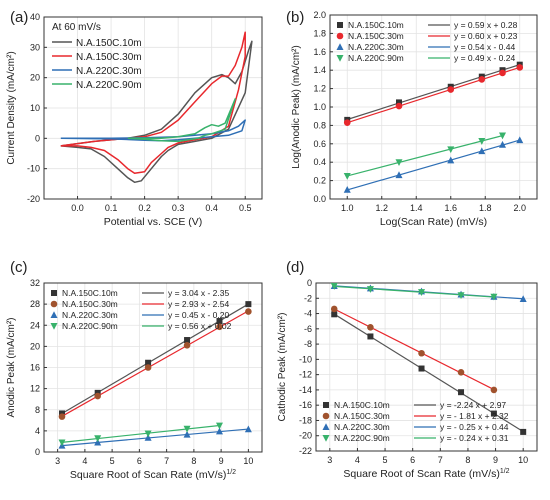  What do you see at coordinates (308, 329) in the screenshot?
I see `y-tick-label: -6` at bounding box center [308, 329].